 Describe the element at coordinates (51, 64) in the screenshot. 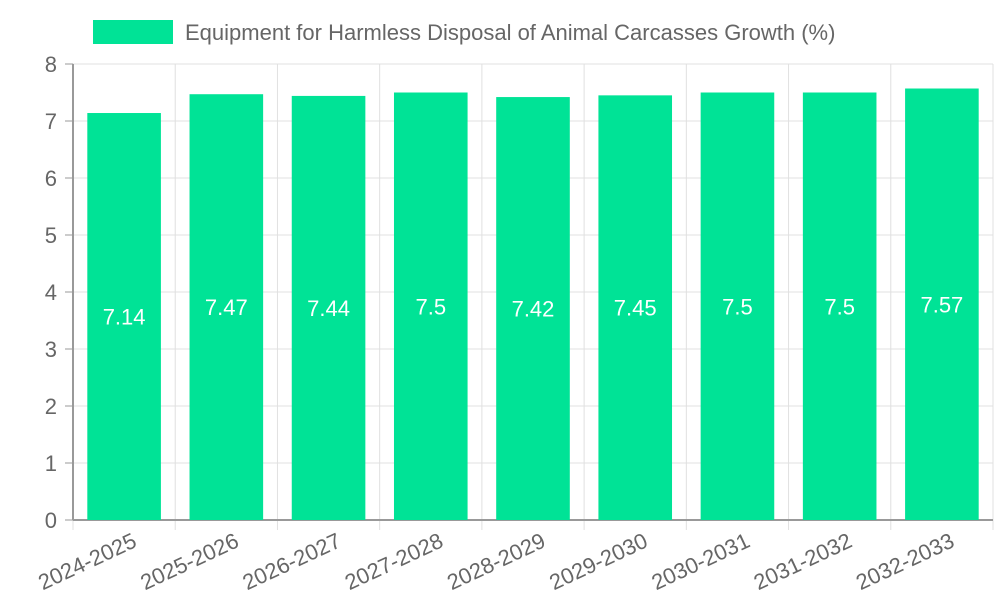

I see `y-tick-label: 8` at that location.